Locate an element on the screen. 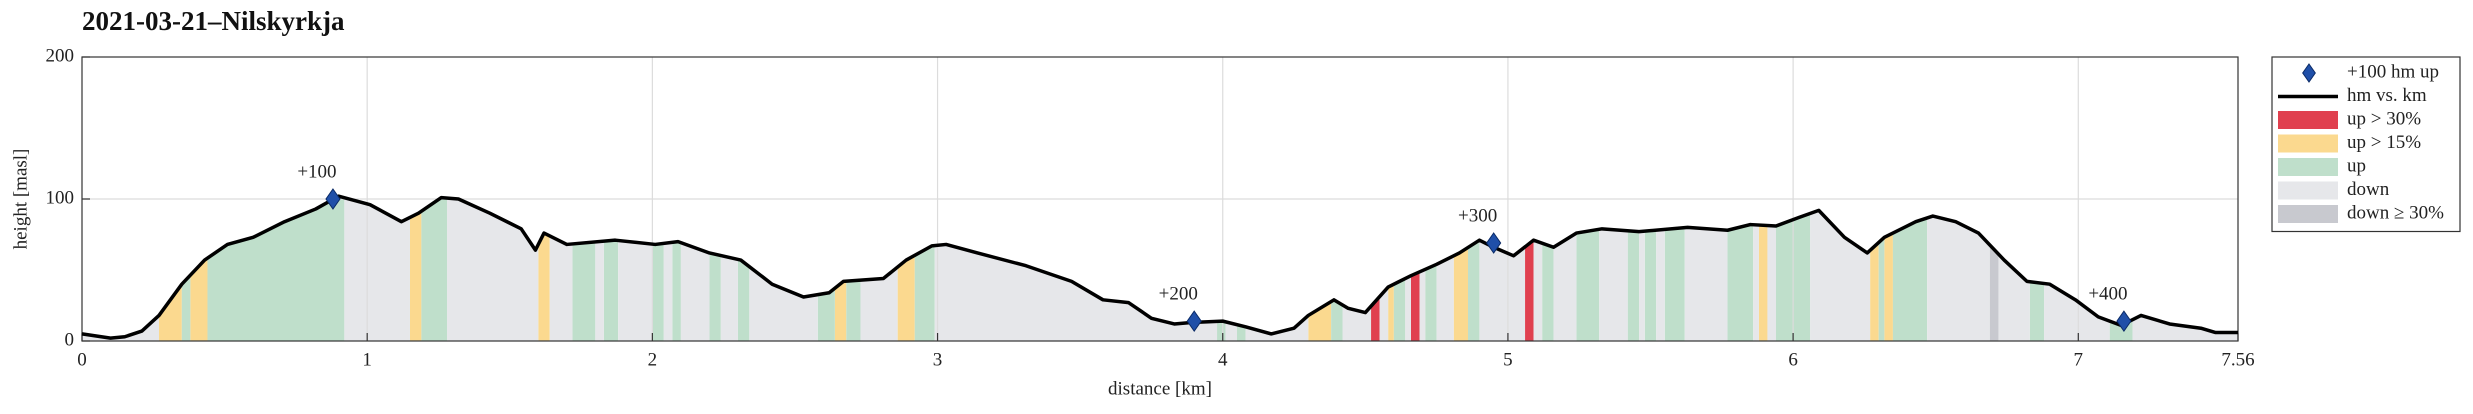  marker-label: +300 is located at coordinates (1477, 215).